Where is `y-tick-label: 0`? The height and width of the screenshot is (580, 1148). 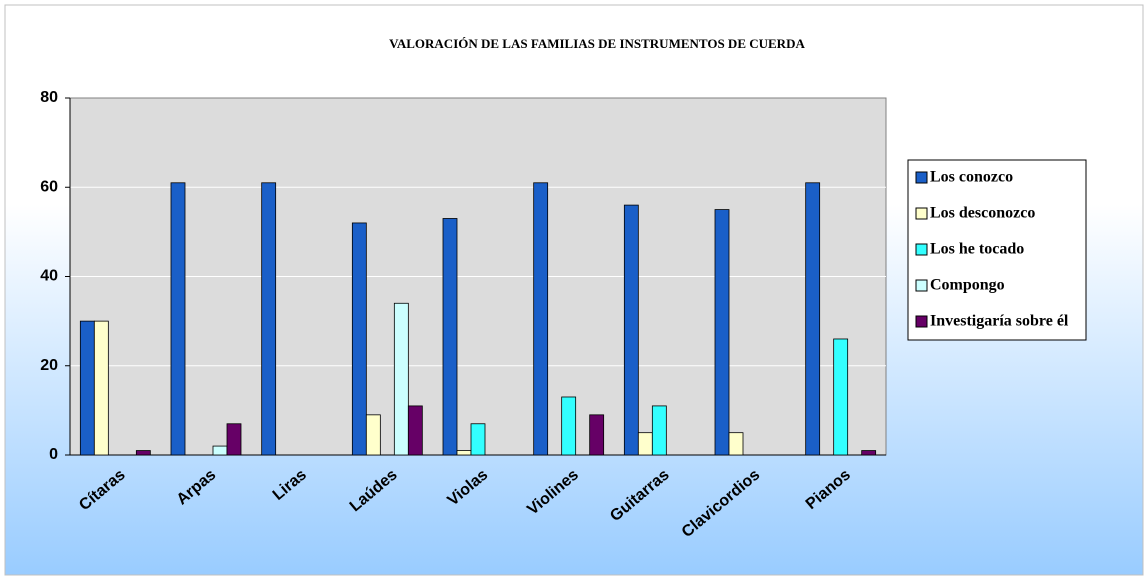
y-tick-label: 0 is located at coordinates (53, 454).